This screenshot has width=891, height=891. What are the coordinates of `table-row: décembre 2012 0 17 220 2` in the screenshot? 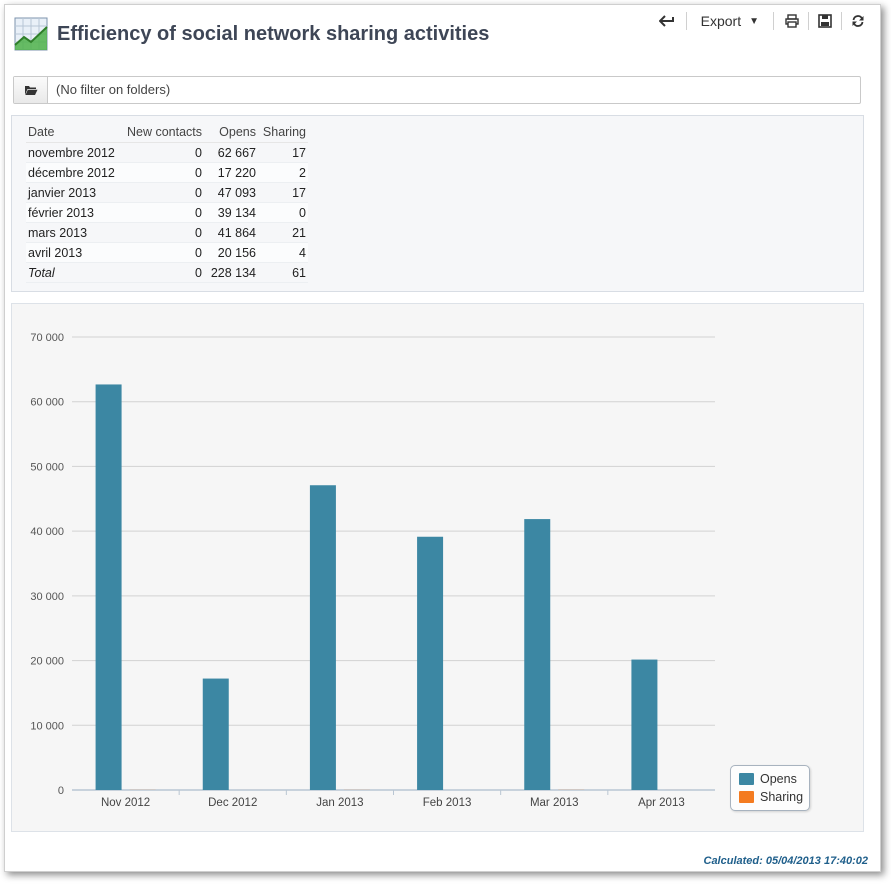 It's located at (167, 172).